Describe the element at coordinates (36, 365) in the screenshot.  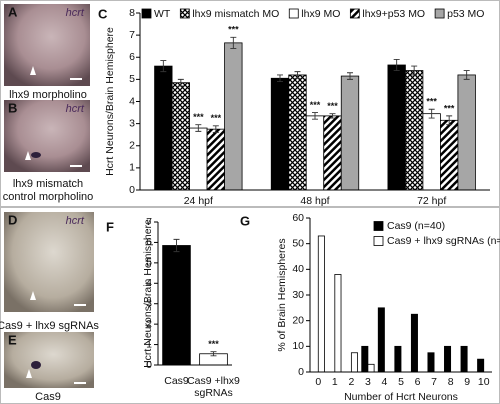
I see `stain` at that location.